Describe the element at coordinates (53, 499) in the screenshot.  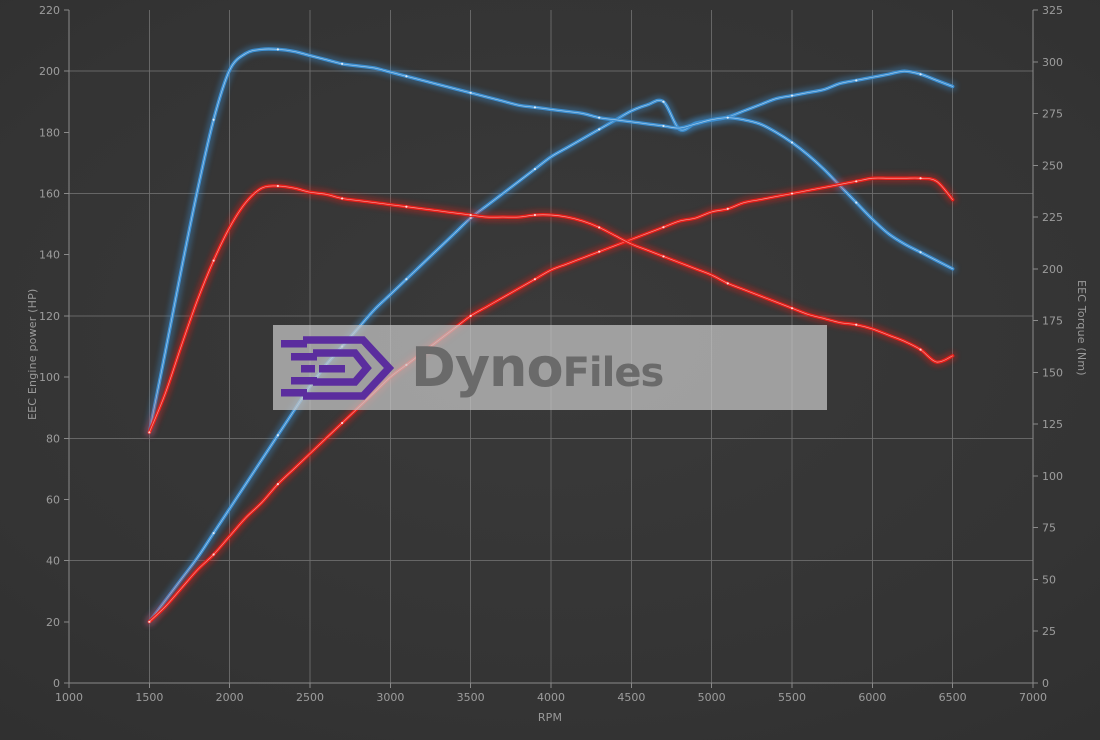
I see `svg-text: 60` at that location.